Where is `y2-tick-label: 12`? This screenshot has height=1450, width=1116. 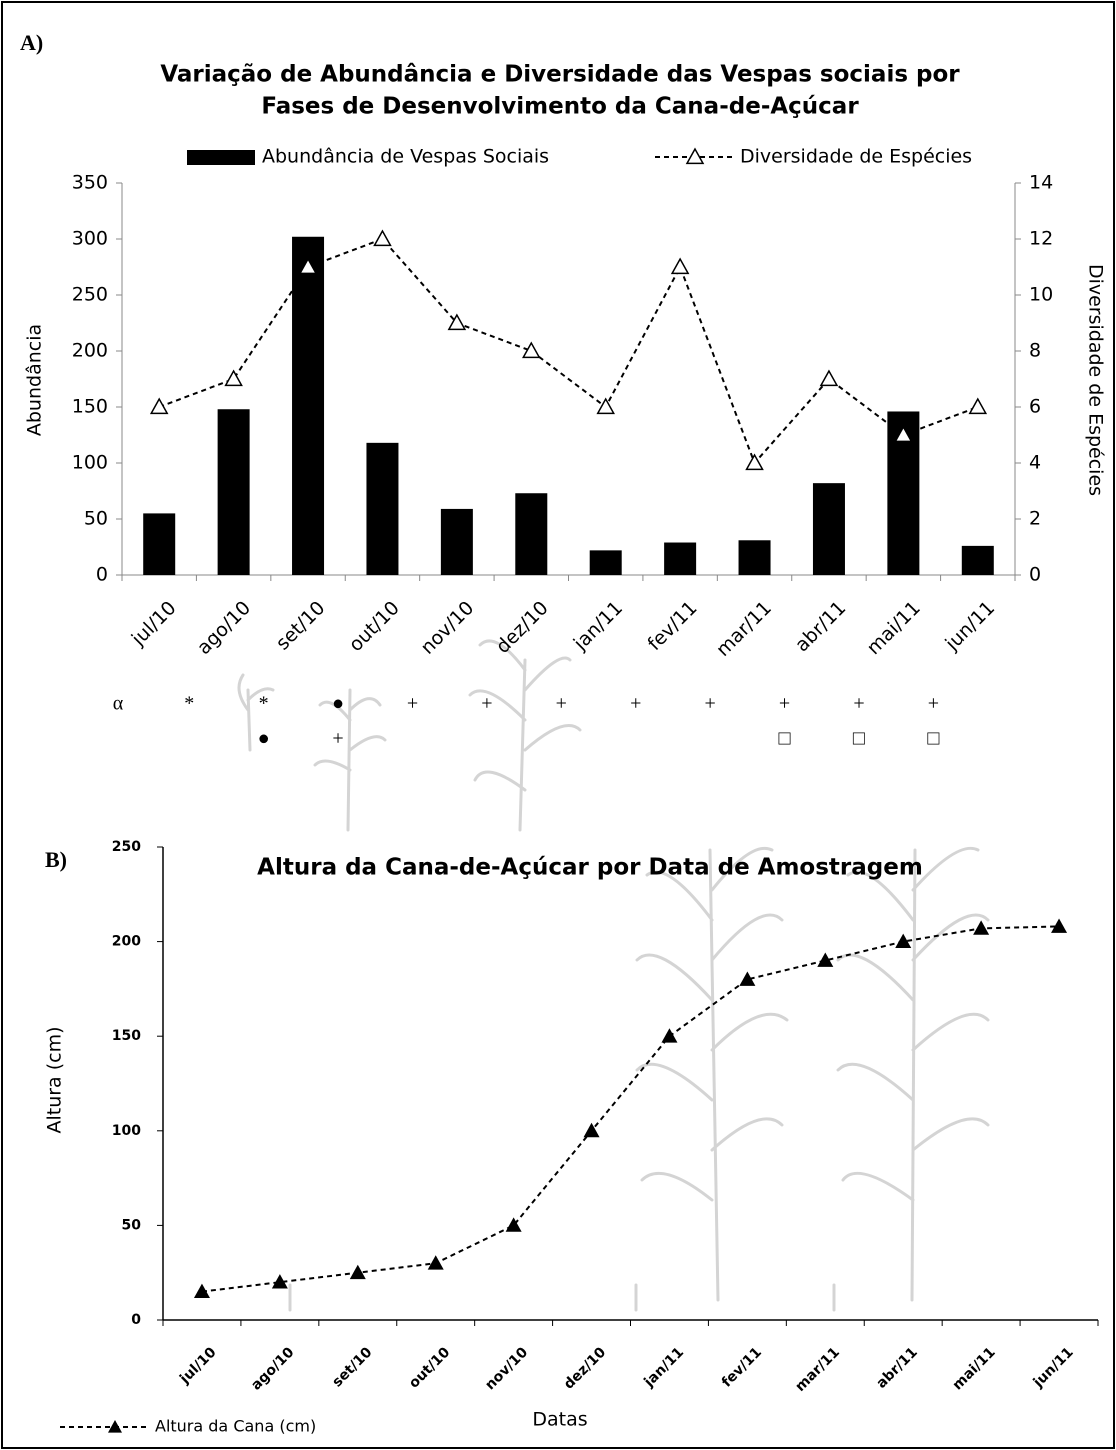 y2-tick-label: 12 is located at coordinates (1041, 239).